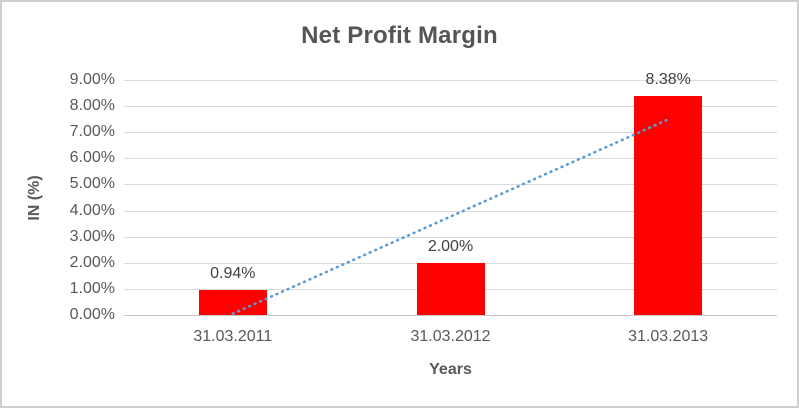  I want to click on x-tick-label: 31.03.2013, so click(668, 336).